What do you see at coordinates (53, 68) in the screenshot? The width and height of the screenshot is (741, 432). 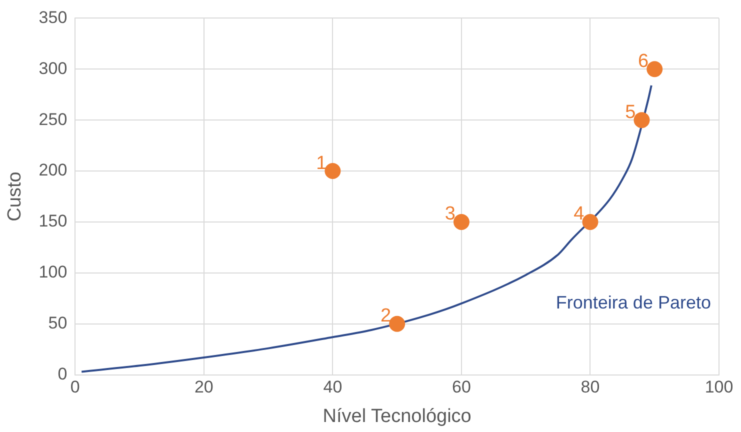 I see `y-tick-label: 300` at bounding box center [53, 68].